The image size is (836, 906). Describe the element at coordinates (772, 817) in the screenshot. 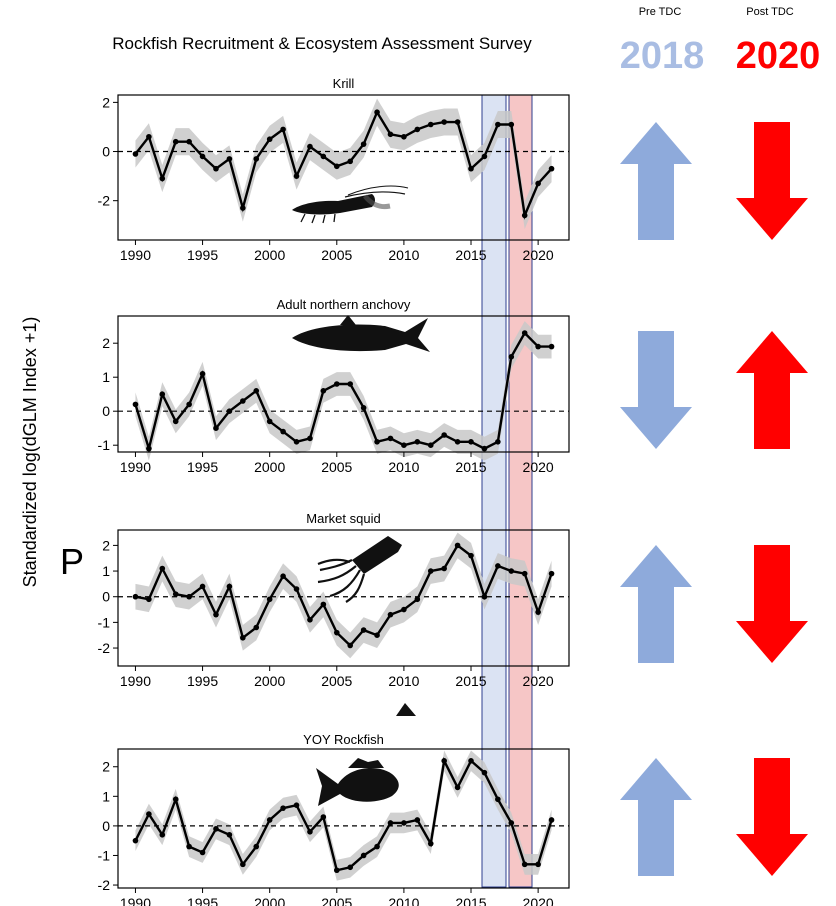

I see `arrow-down-icon` at that location.